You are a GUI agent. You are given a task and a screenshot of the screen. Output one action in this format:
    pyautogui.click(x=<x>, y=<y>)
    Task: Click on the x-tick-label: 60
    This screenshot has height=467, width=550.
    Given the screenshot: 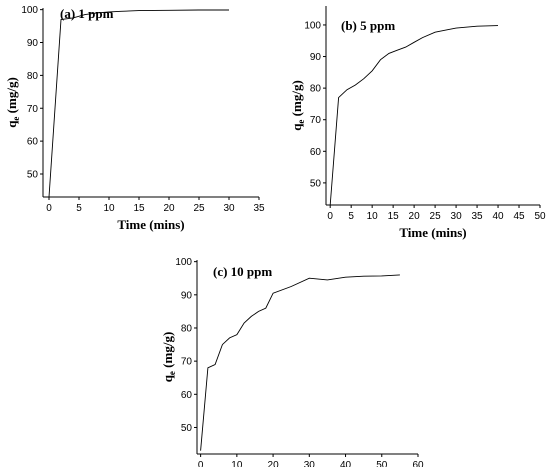 What is the action you would take?
    pyautogui.click(x=418, y=463)
    